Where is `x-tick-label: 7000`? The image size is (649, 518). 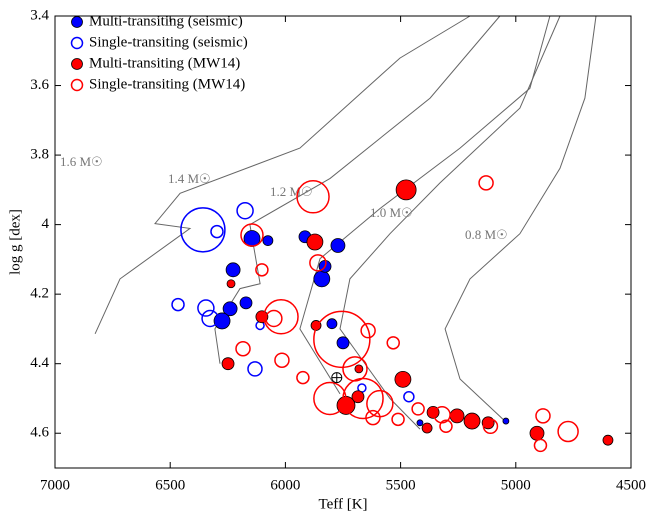
x-tick-label: 7000 is located at coordinates (55, 485).